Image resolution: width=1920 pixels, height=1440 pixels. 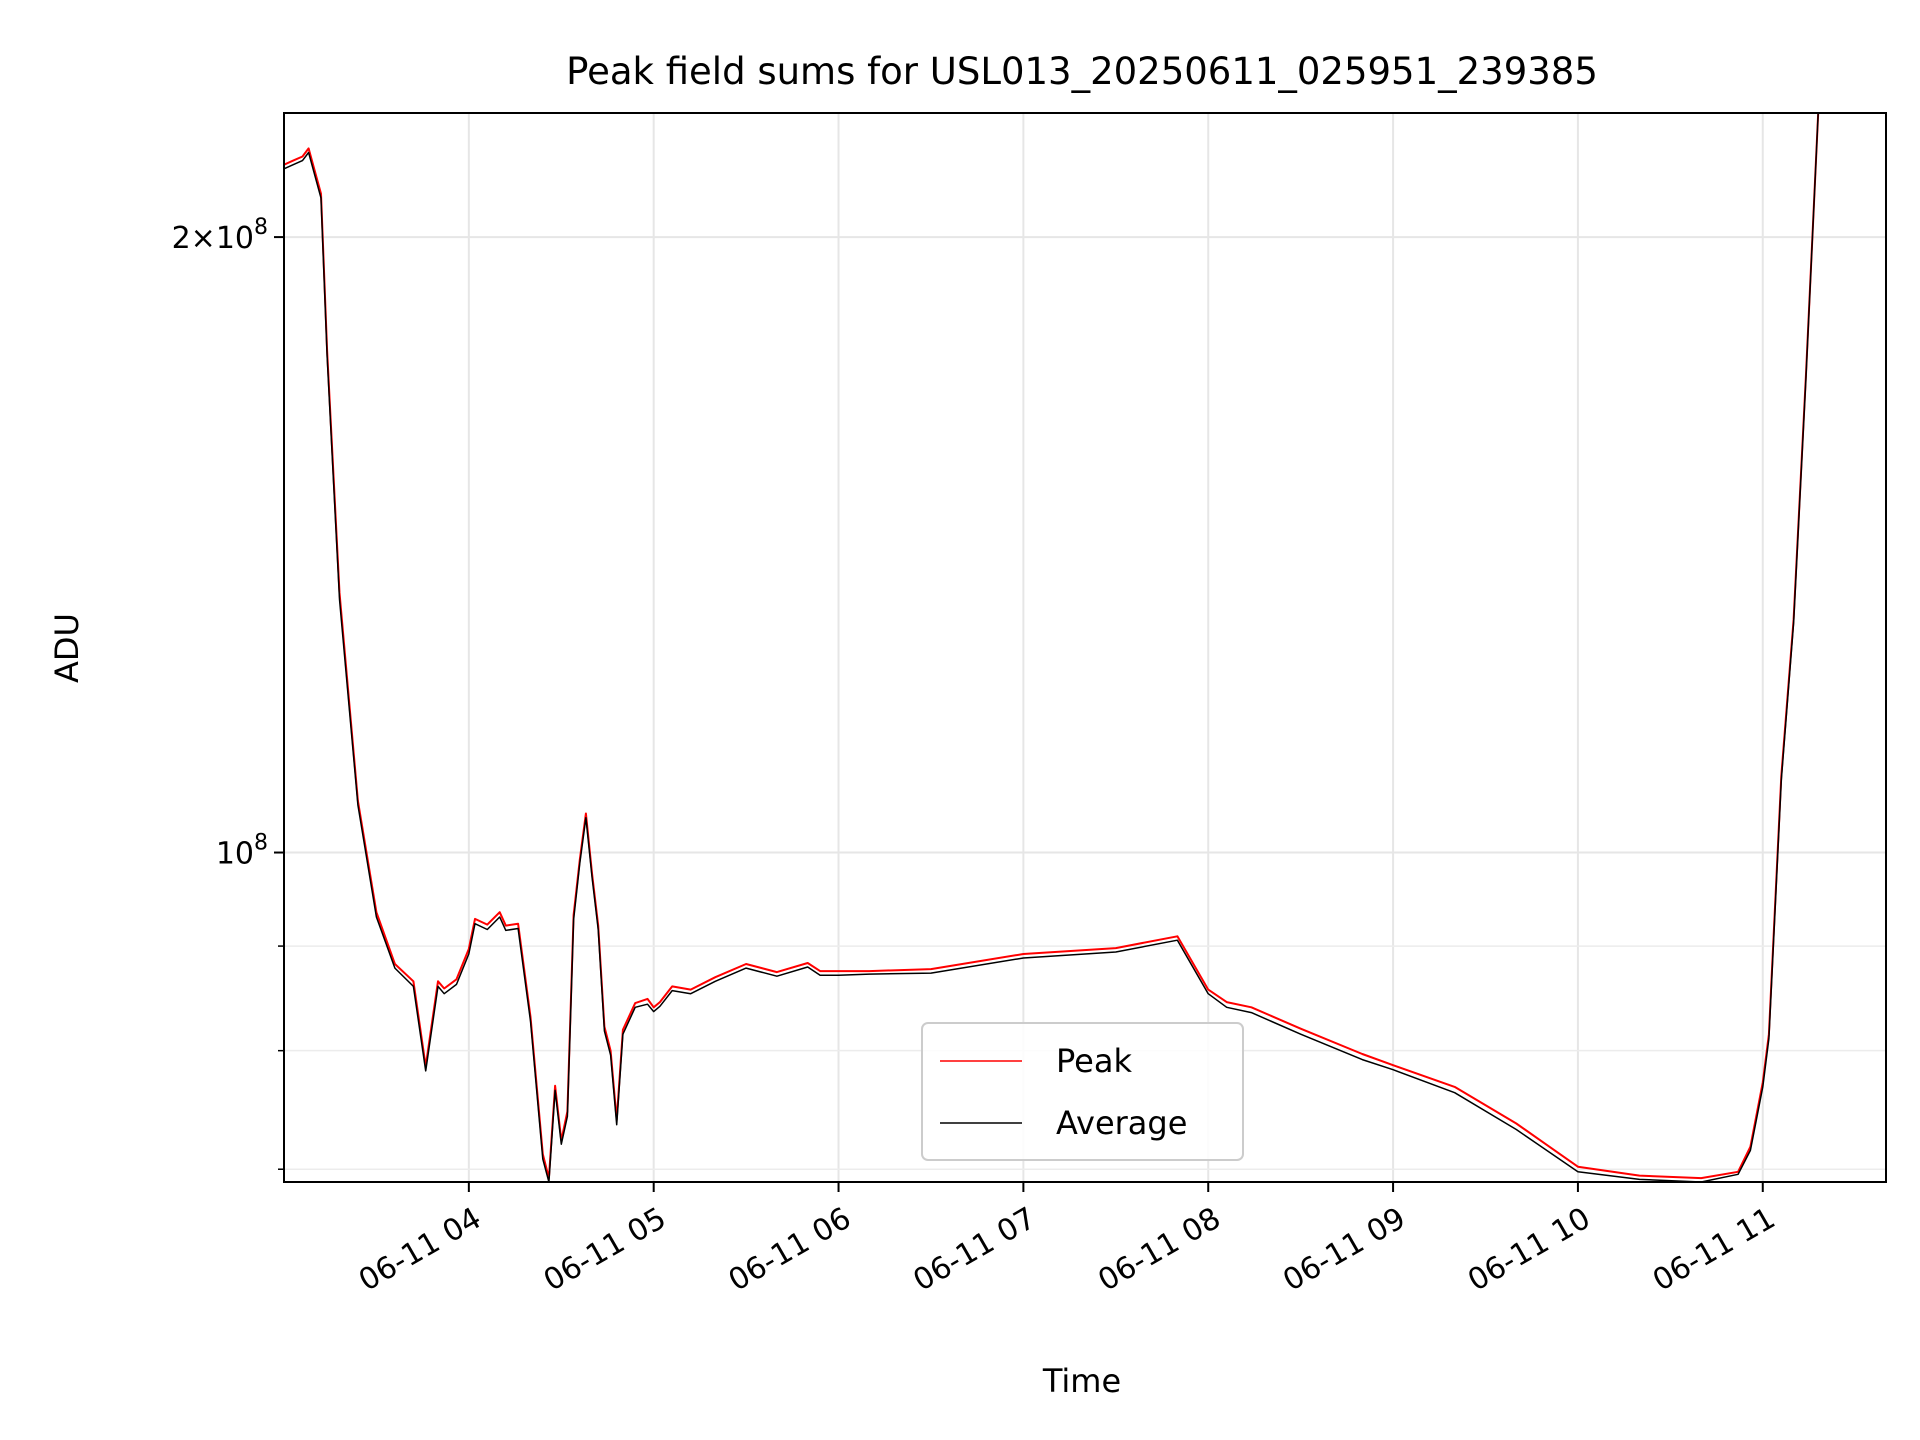 I want to click on legend: Peak Average, so click(x=1082, y=1091).